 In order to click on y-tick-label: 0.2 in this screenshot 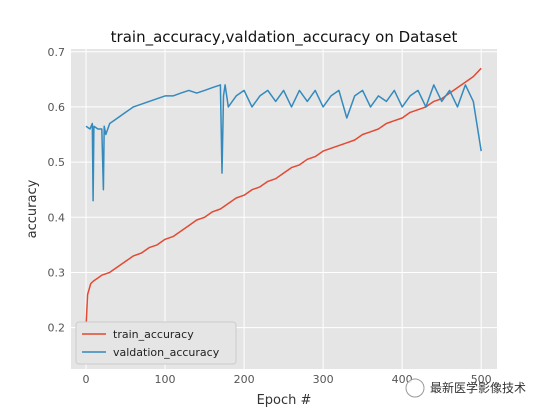, I will do `click(57, 328)`.